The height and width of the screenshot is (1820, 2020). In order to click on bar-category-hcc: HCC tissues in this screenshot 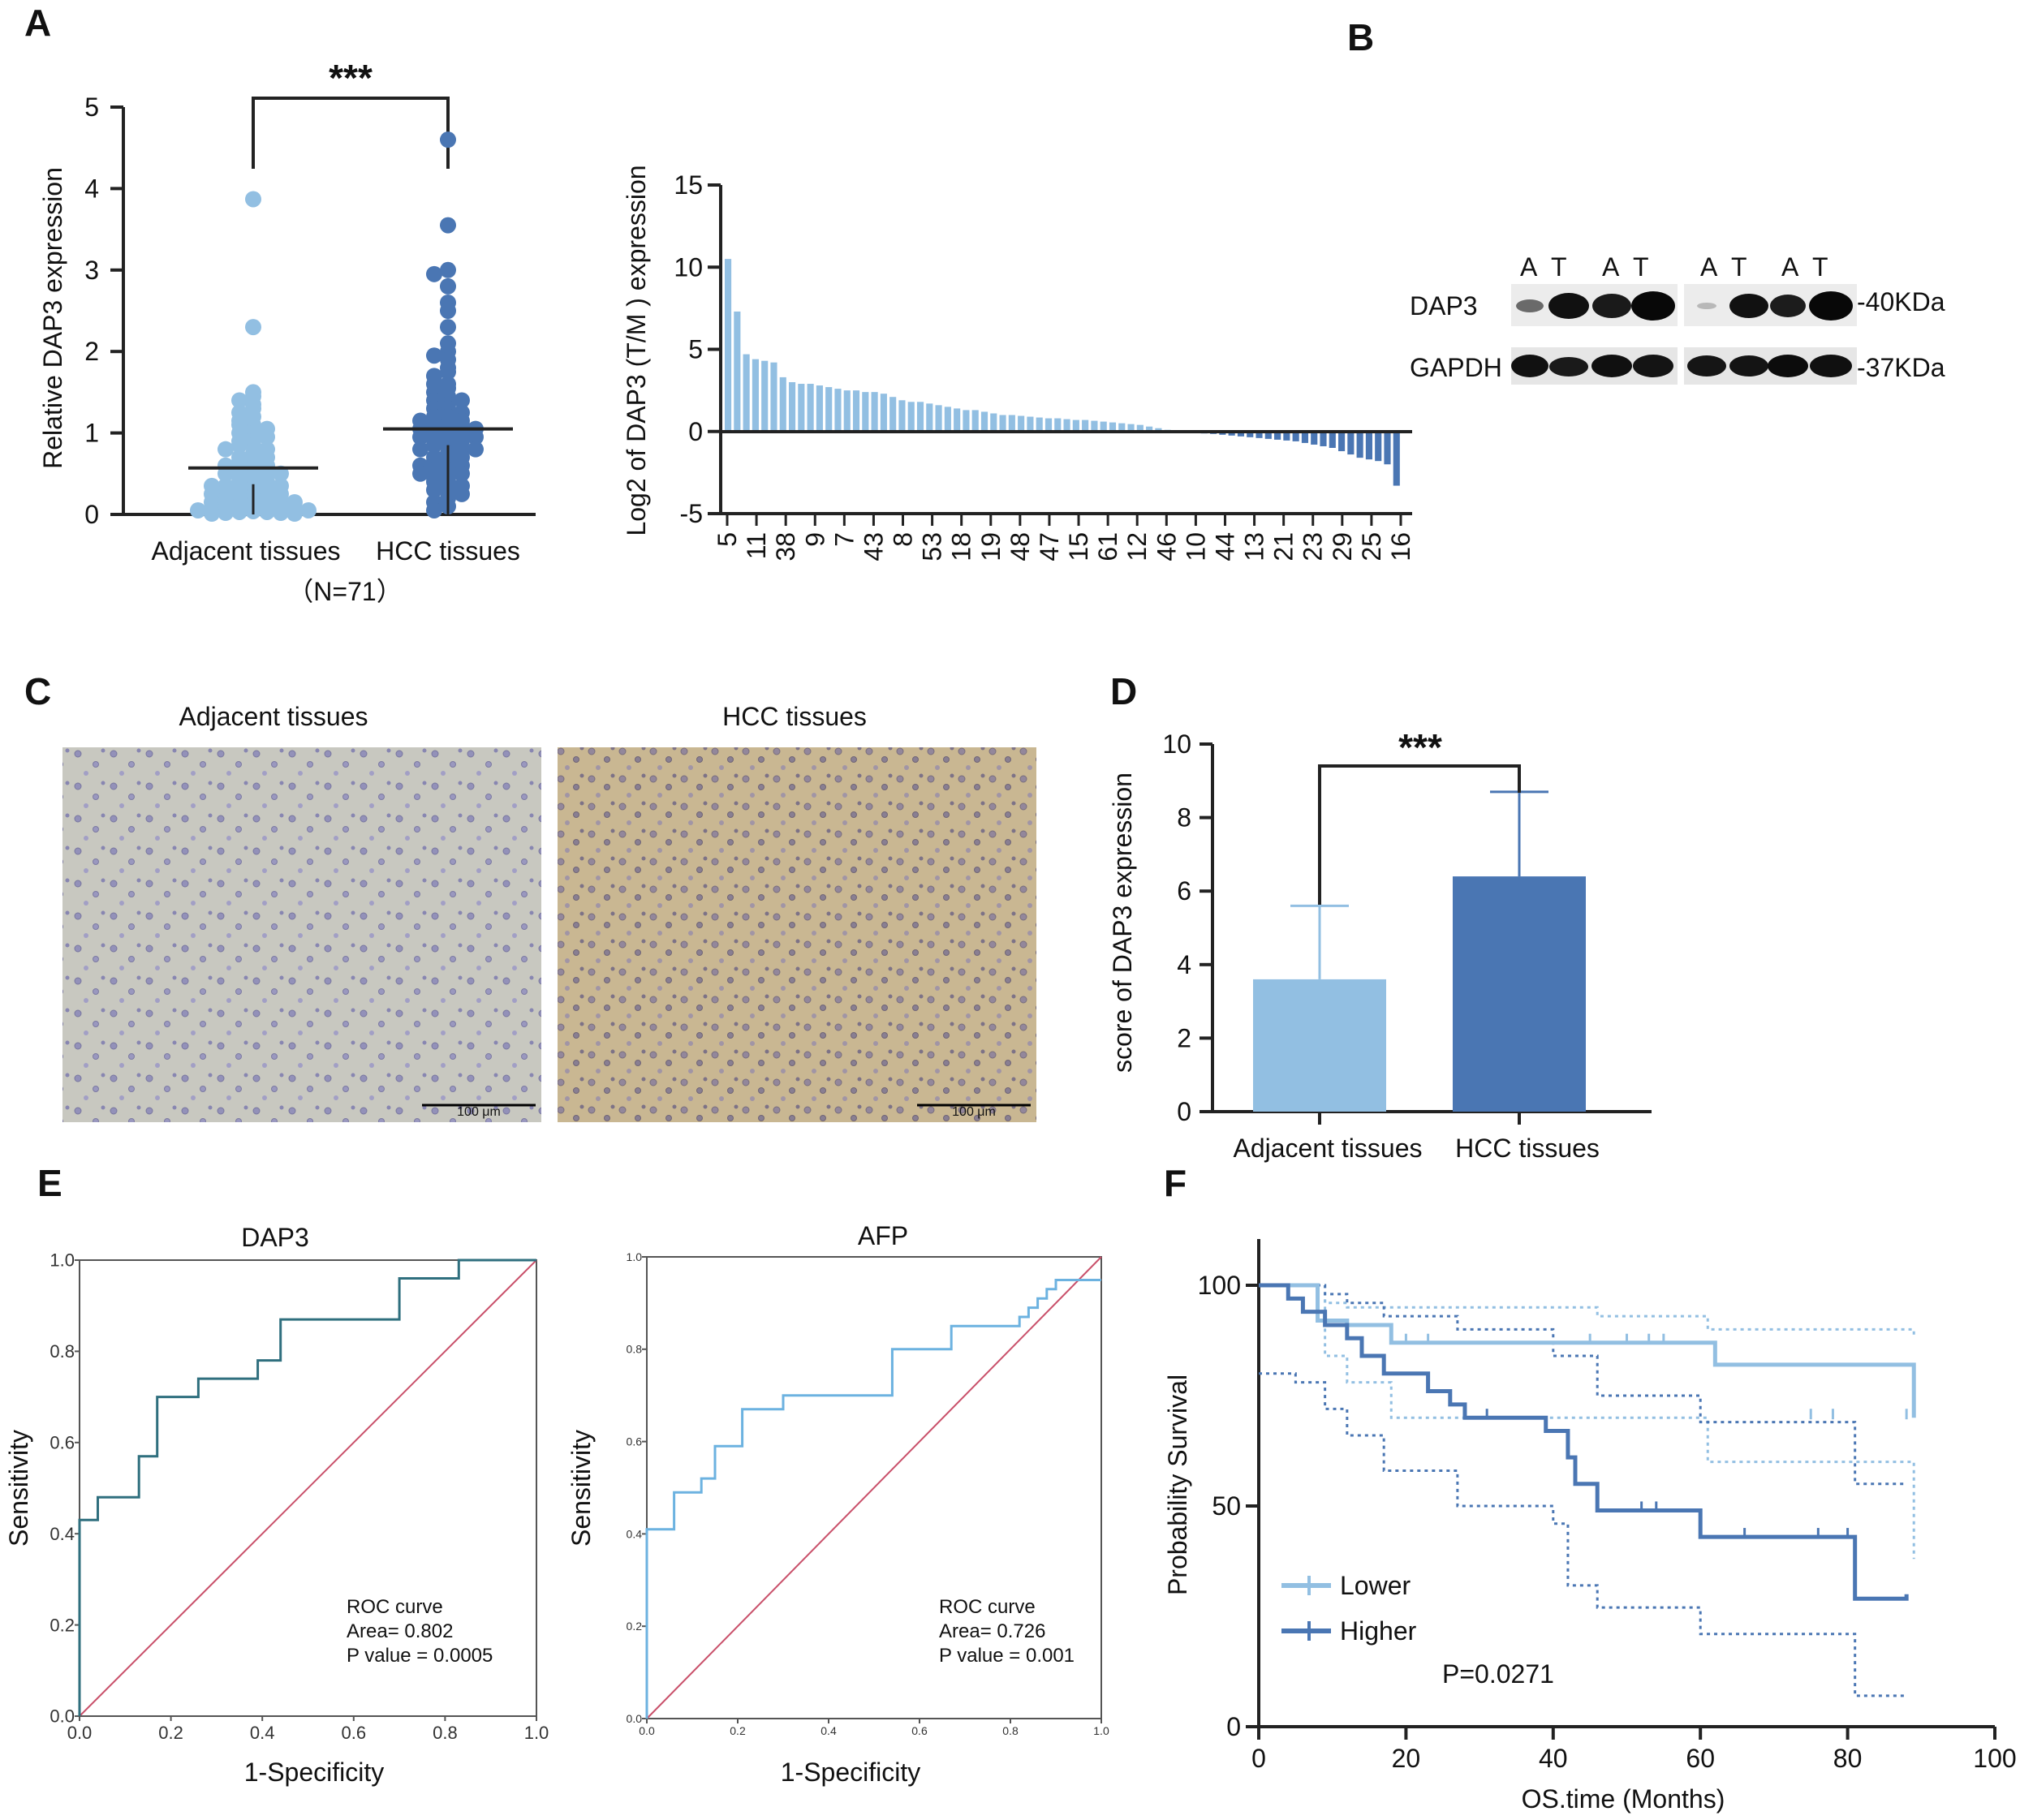, I will do `click(1527, 1148)`.